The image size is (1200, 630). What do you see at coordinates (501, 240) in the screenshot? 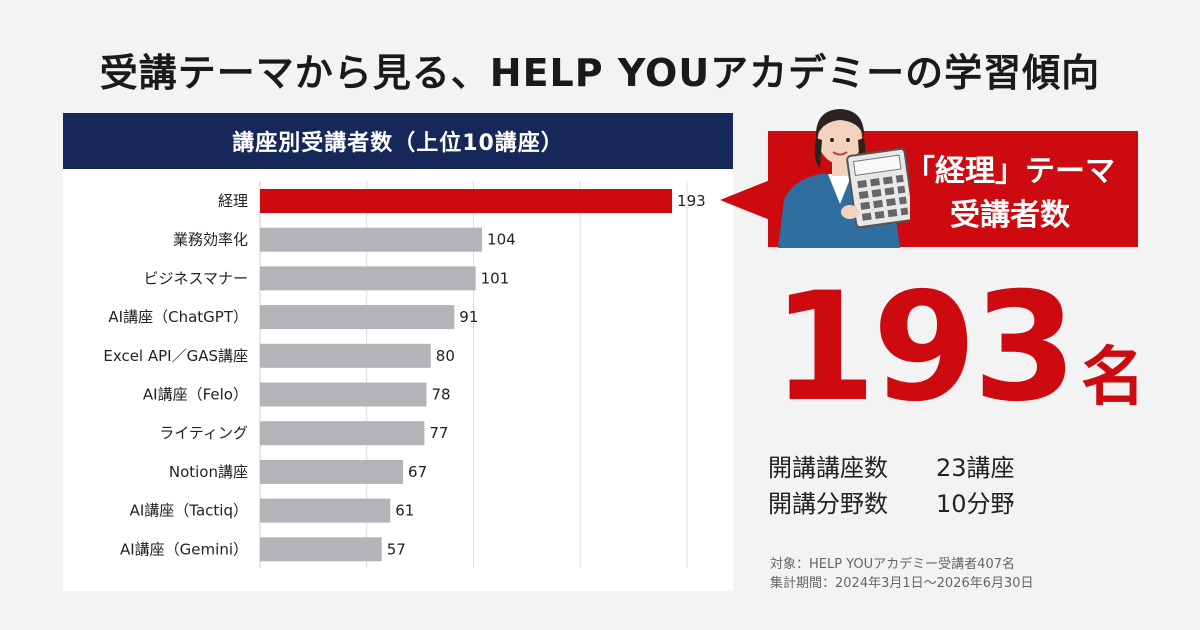
I see `value-label: 104` at bounding box center [501, 240].